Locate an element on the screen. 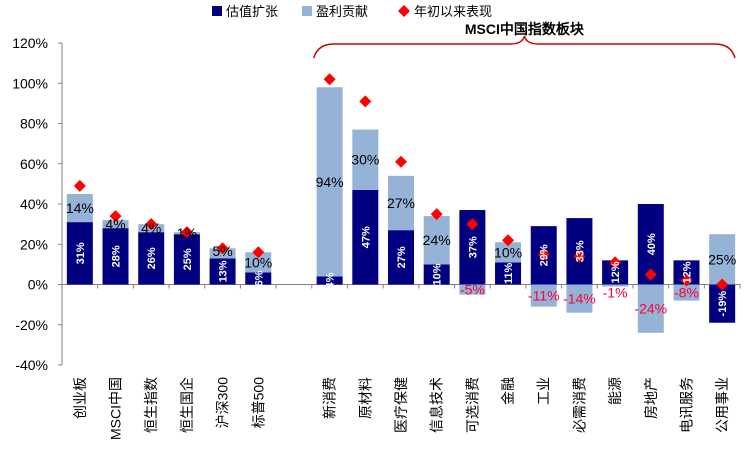  data-label-valuation: 25% is located at coordinates (188, 259).